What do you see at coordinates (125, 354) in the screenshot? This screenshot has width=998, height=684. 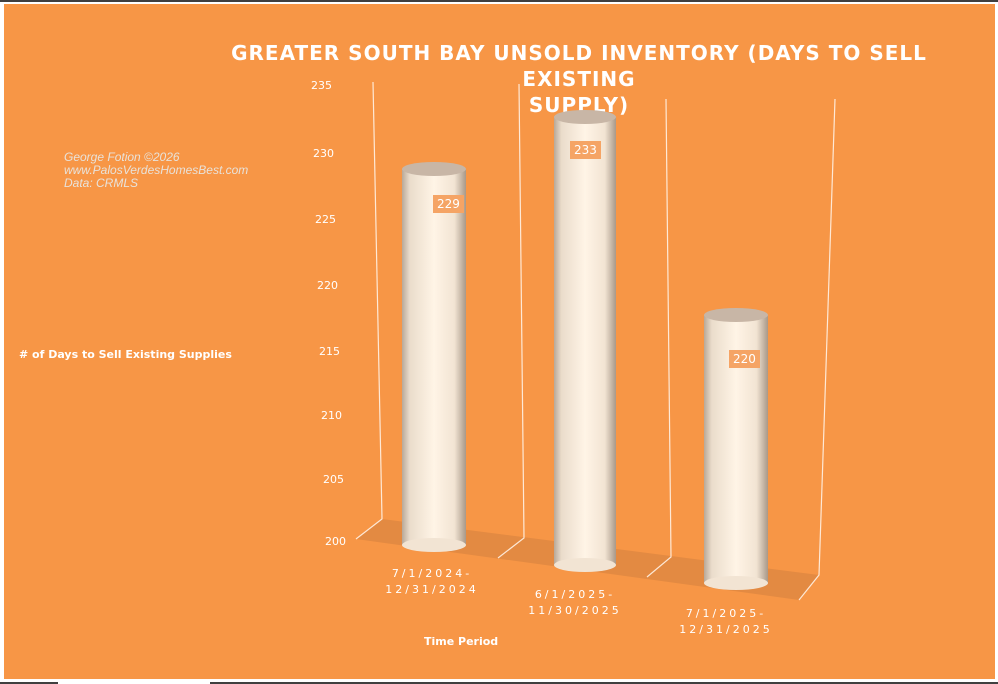 I see `y-axis-title: # of Days to Sell Existing Supplies` at bounding box center [125, 354].